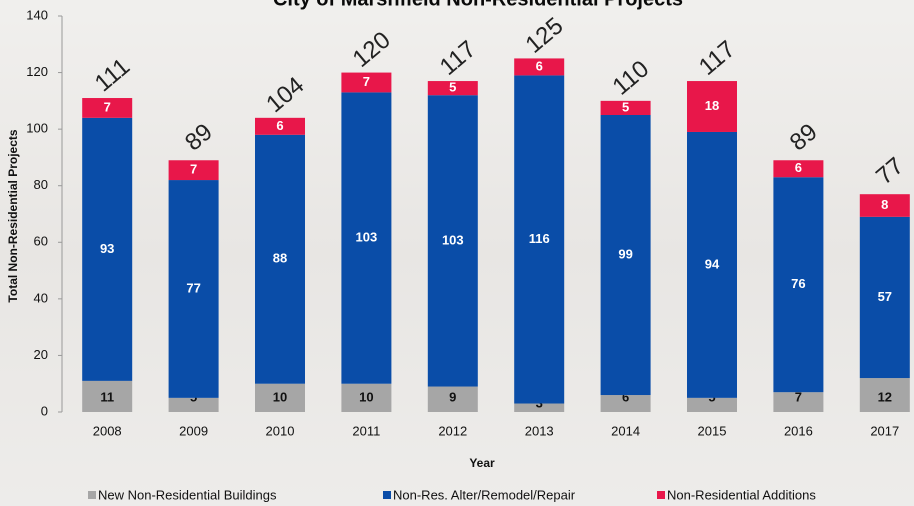  What do you see at coordinates (41, 241) in the screenshot?
I see `y-tick-label: 60` at bounding box center [41, 241].